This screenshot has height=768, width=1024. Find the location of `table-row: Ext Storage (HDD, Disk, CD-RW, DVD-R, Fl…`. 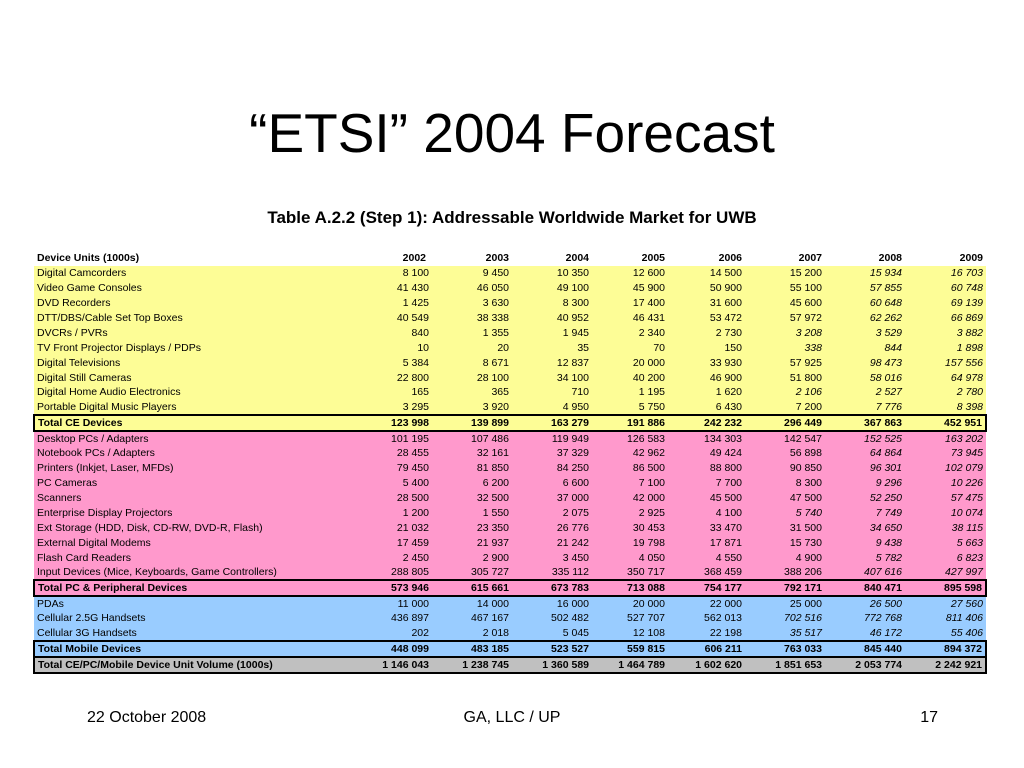

table-row: Ext Storage (HDD, Disk, CD-RW, DVD-R, Fl… is located at coordinates (510, 528).